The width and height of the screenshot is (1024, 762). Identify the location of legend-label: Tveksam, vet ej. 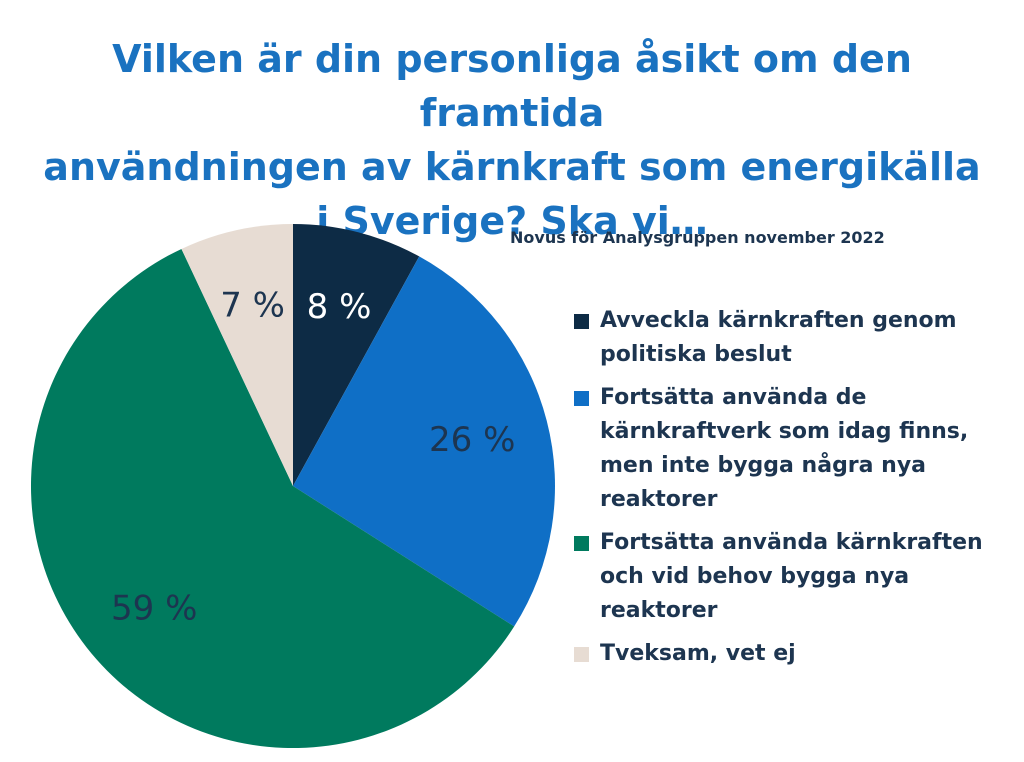
(698, 653).